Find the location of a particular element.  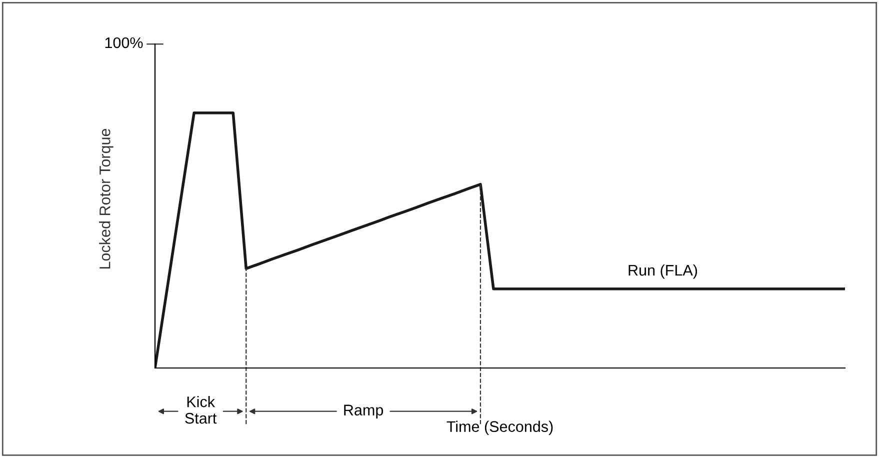

x-axis-title: Time (Seconds) is located at coordinates (499, 428).